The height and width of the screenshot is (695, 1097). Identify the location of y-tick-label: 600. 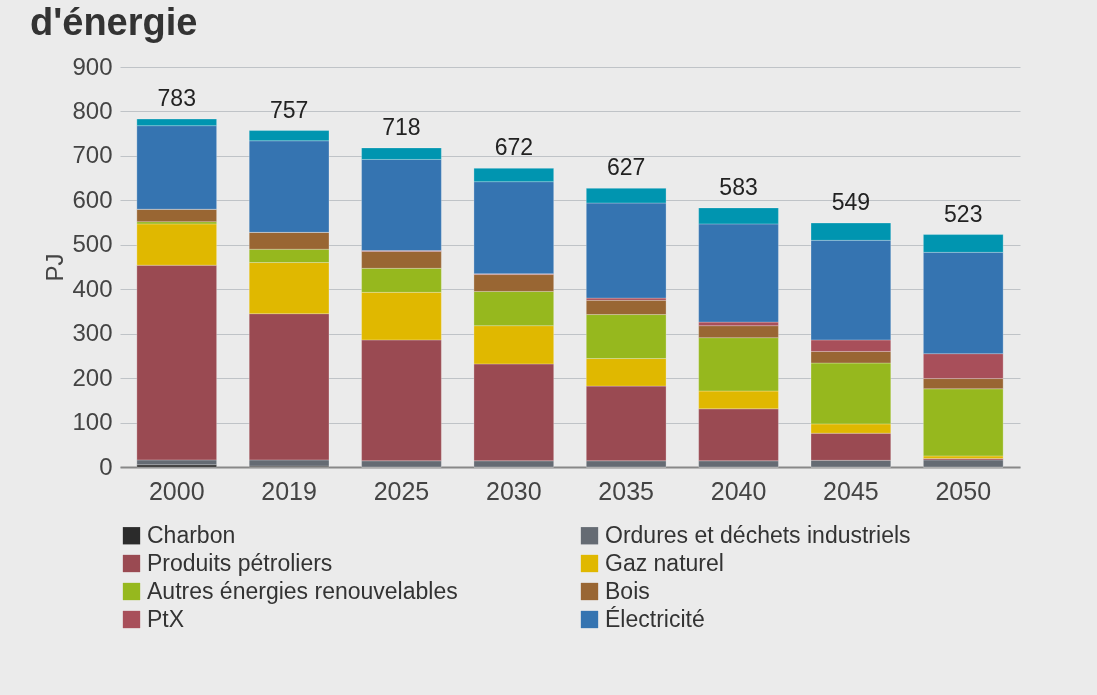
(92, 199).